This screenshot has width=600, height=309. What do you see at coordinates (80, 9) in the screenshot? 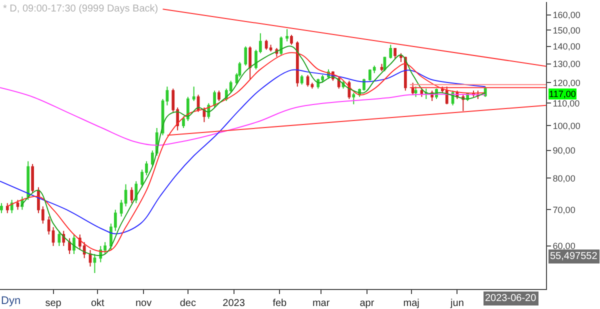
I see `chart-title: * D, 09:00-17:30 (9999 Days Back)` at bounding box center [80, 9].